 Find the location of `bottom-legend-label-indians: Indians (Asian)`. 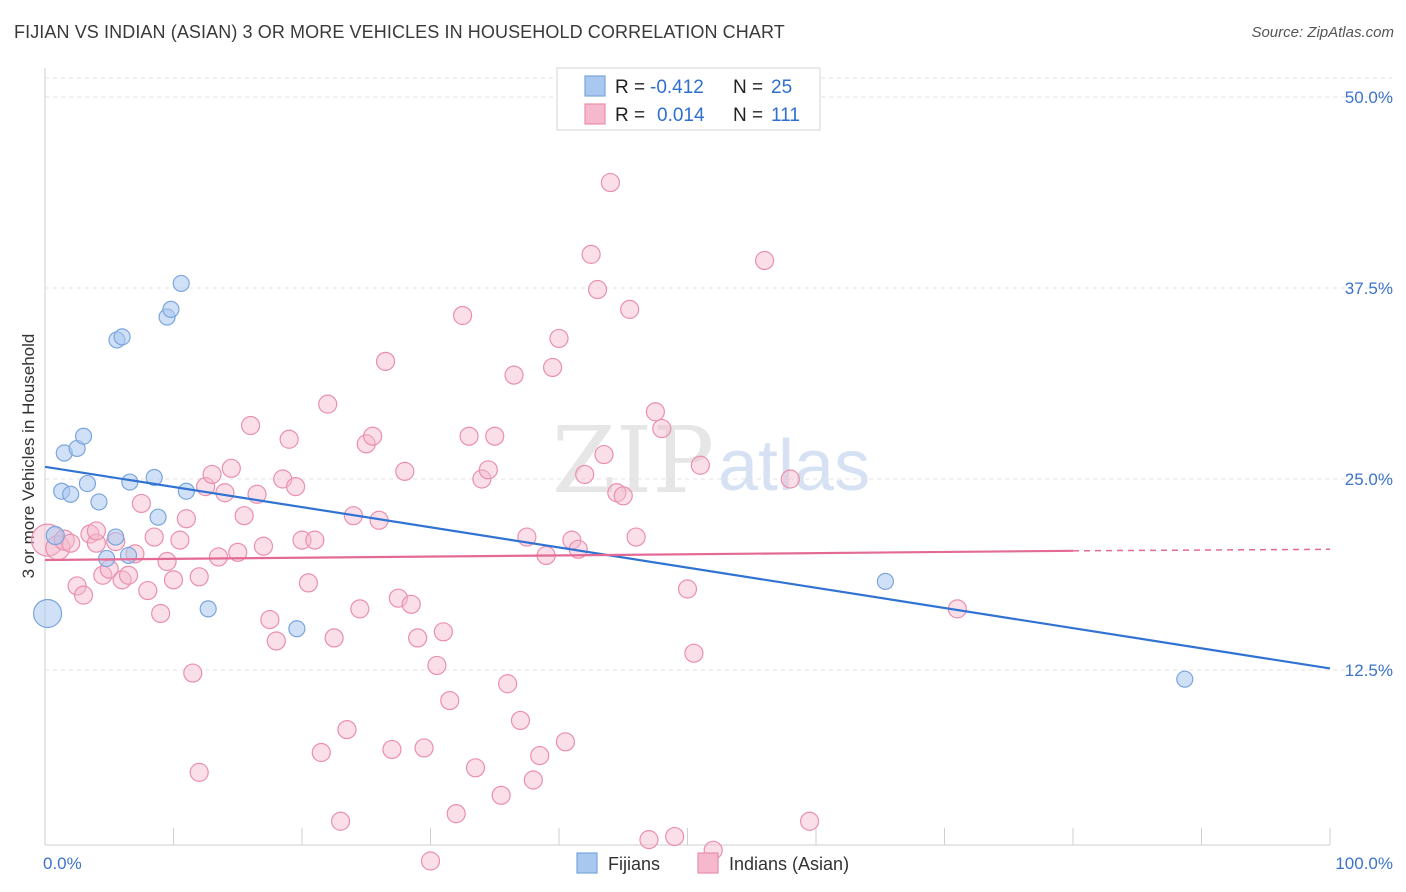

bottom-legend-label-indians: Indians (Asian) is located at coordinates (789, 864).